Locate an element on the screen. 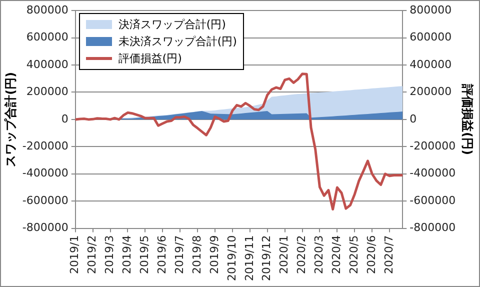 Image resolution: width=480 pixels, height=287 pixels. x-tick-label: 2020/6 is located at coordinates (371, 254).